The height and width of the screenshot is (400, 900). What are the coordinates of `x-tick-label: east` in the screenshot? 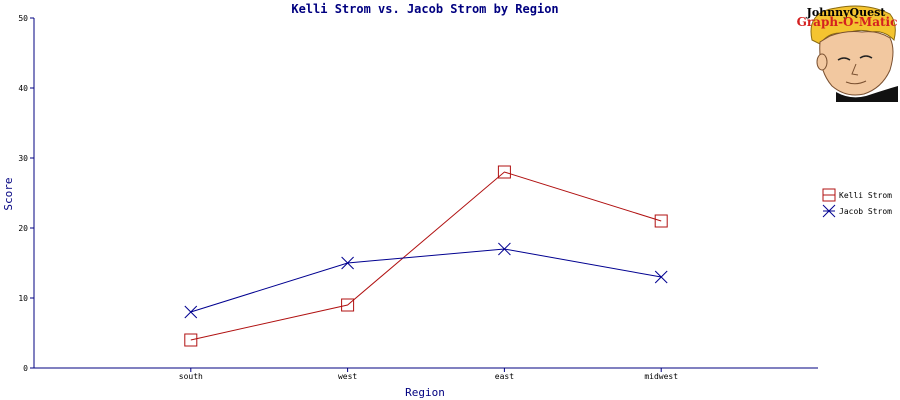 It's located at (504, 376).